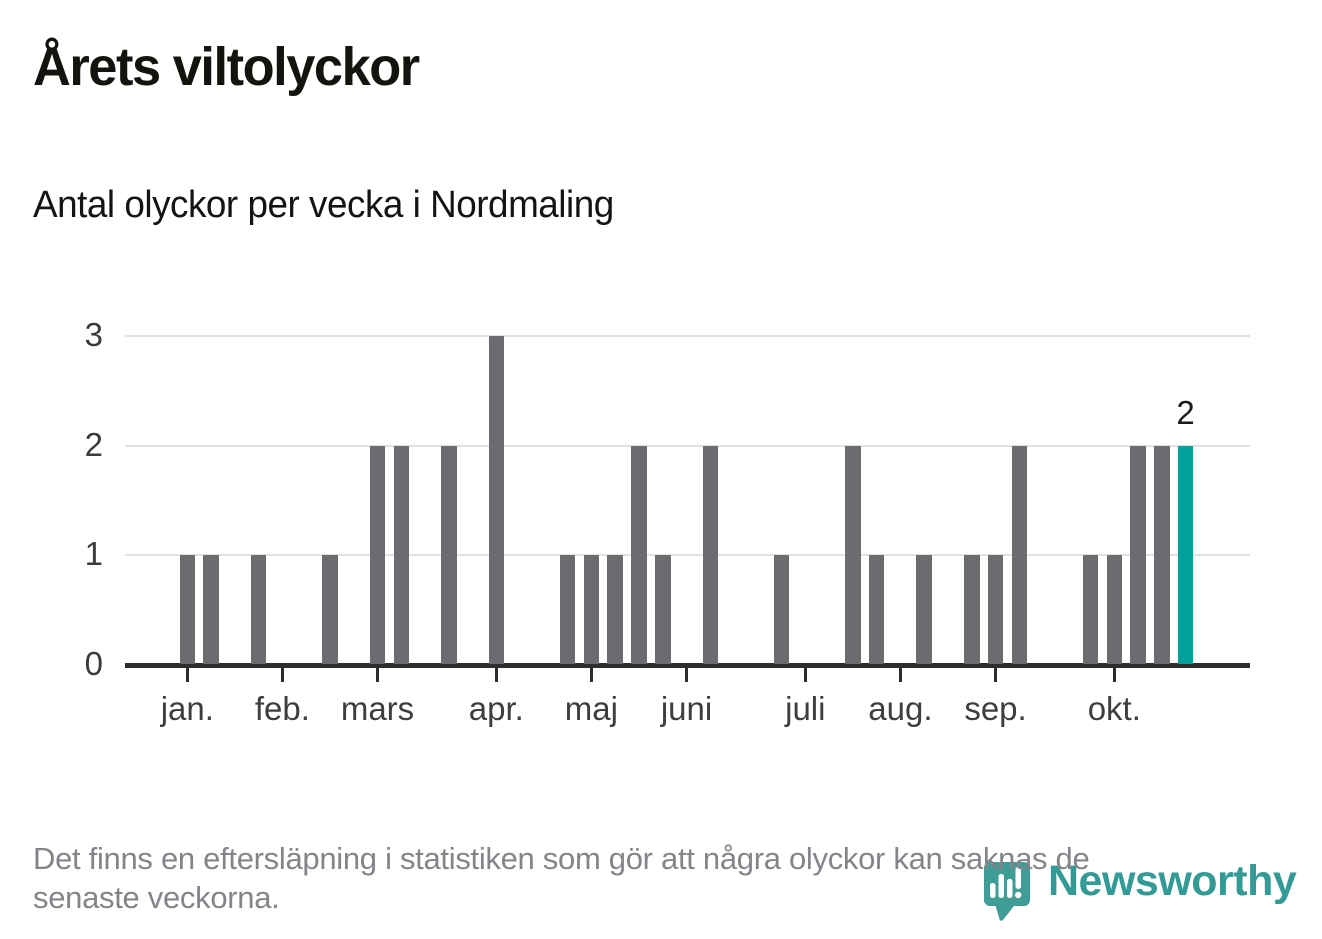 This screenshot has width=1322, height=939. Describe the element at coordinates (900, 708) in the screenshot. I see `x-axis-label-aug: aug.` at that location.